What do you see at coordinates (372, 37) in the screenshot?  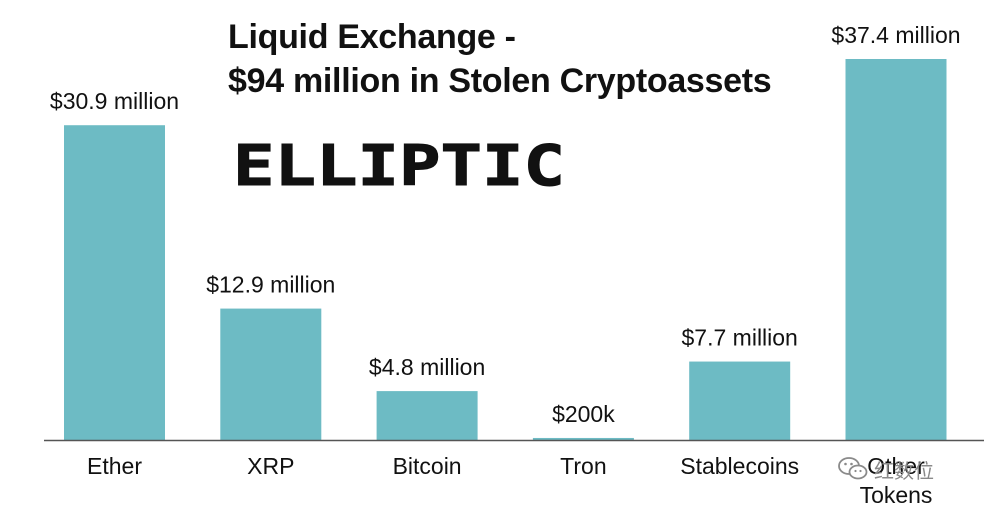 I see `chart-title-line-1: Liquid Exchange -` at bounding box center [372, 37].